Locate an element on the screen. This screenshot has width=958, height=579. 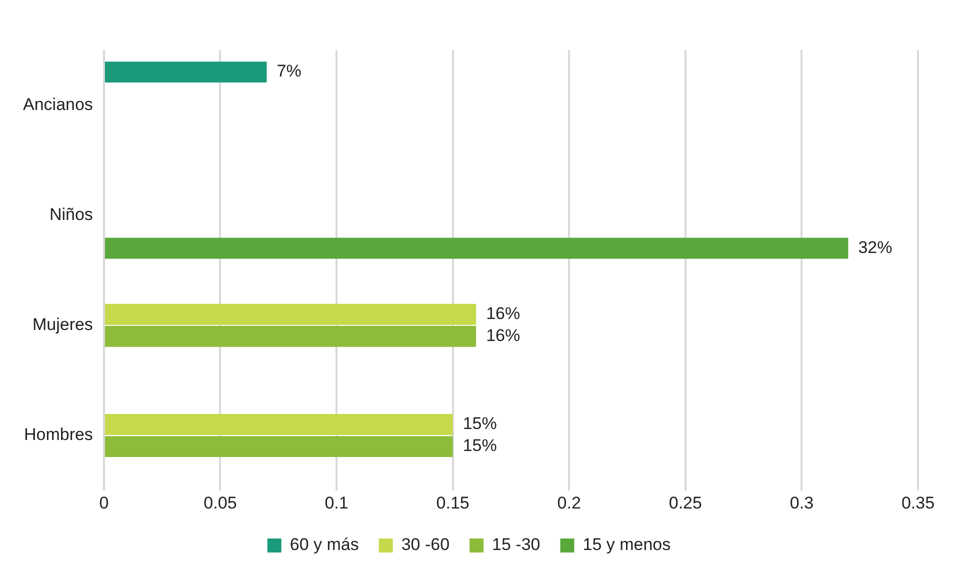
y-tick-label: Ancianos is located at coordinates (57, 104).